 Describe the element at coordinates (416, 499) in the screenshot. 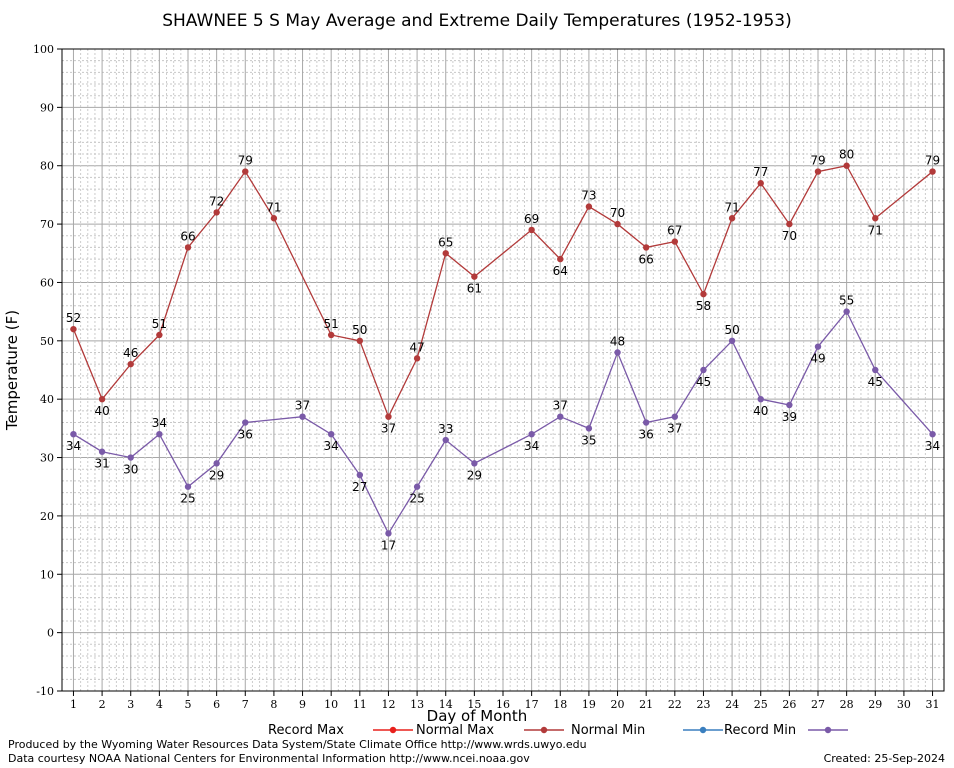

I see `record-min-data-label: 25` at that location.